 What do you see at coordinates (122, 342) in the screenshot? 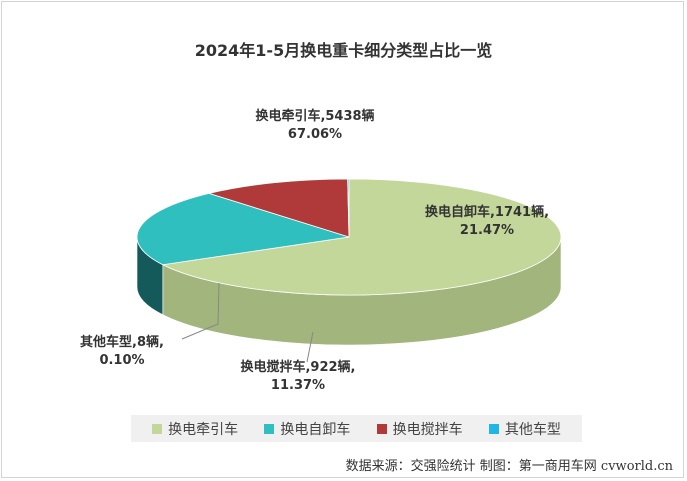
I see `data-label-name: 其他车型,8辆,` at bounding box center [122, 342].